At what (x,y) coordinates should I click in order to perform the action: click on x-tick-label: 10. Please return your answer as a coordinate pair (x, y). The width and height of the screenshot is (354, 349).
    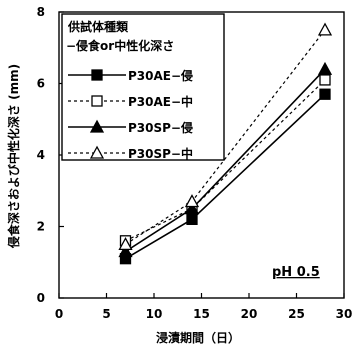
    Looking at the image, I should click on (154, 314).